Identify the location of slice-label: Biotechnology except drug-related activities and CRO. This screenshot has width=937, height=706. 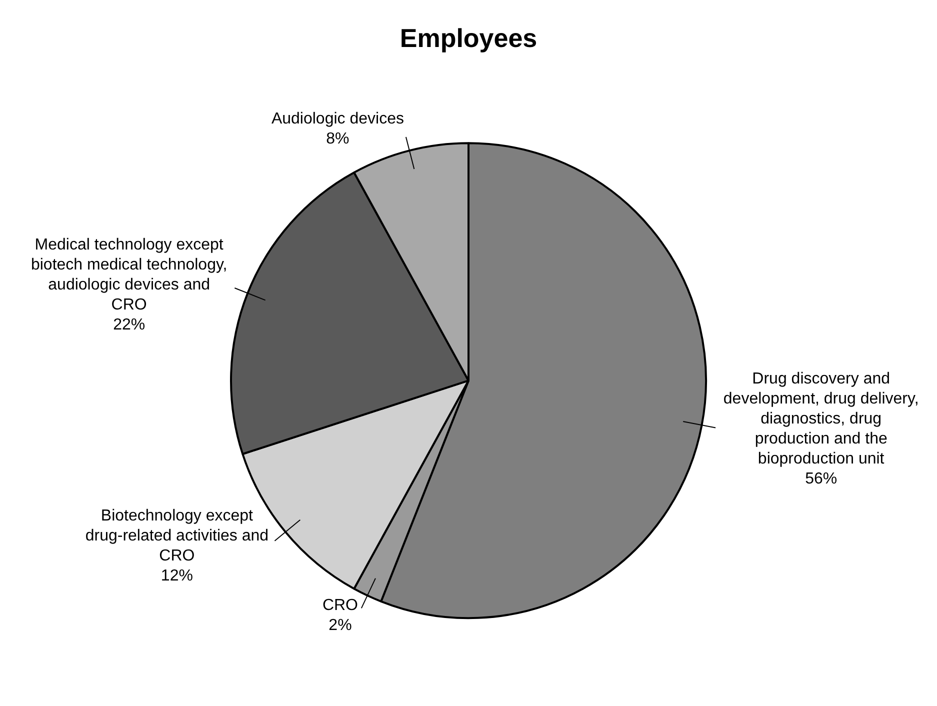
(177, 535).